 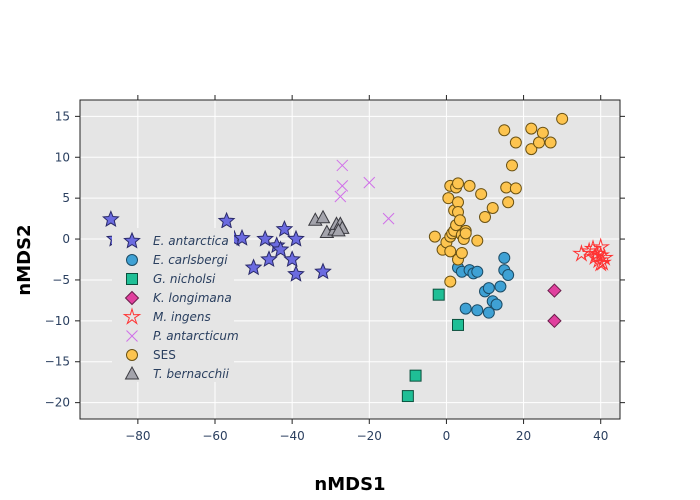 I want to click on legend-item: SES, so click(x=151, y=355).